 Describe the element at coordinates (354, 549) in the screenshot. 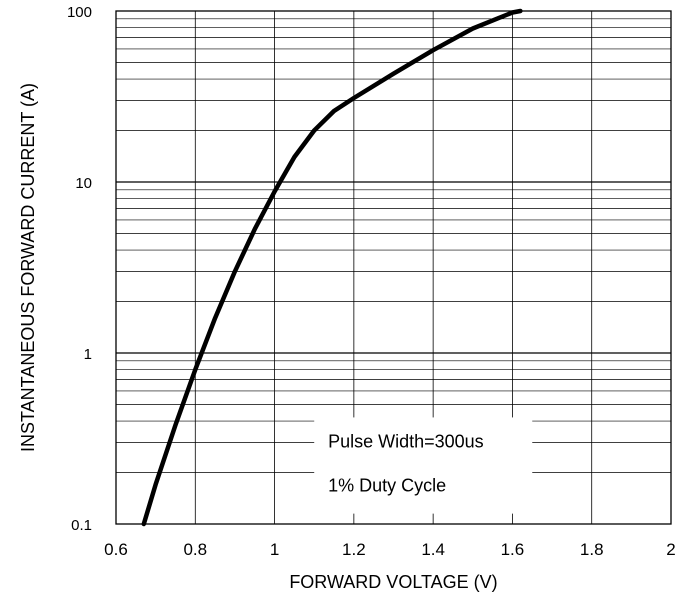

I see `x-tick-label: 1.2` at that location.